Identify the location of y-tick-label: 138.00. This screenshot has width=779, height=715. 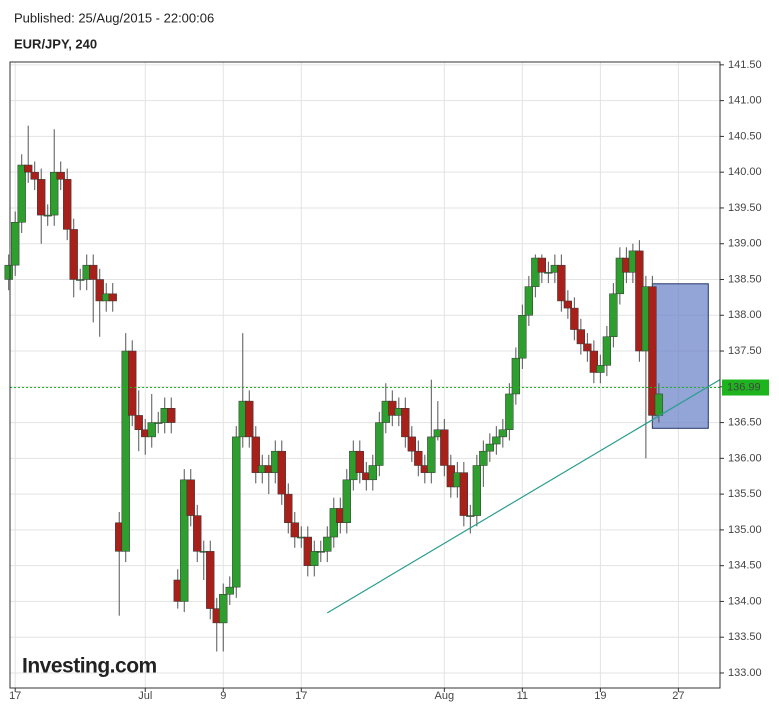
(745, 315).